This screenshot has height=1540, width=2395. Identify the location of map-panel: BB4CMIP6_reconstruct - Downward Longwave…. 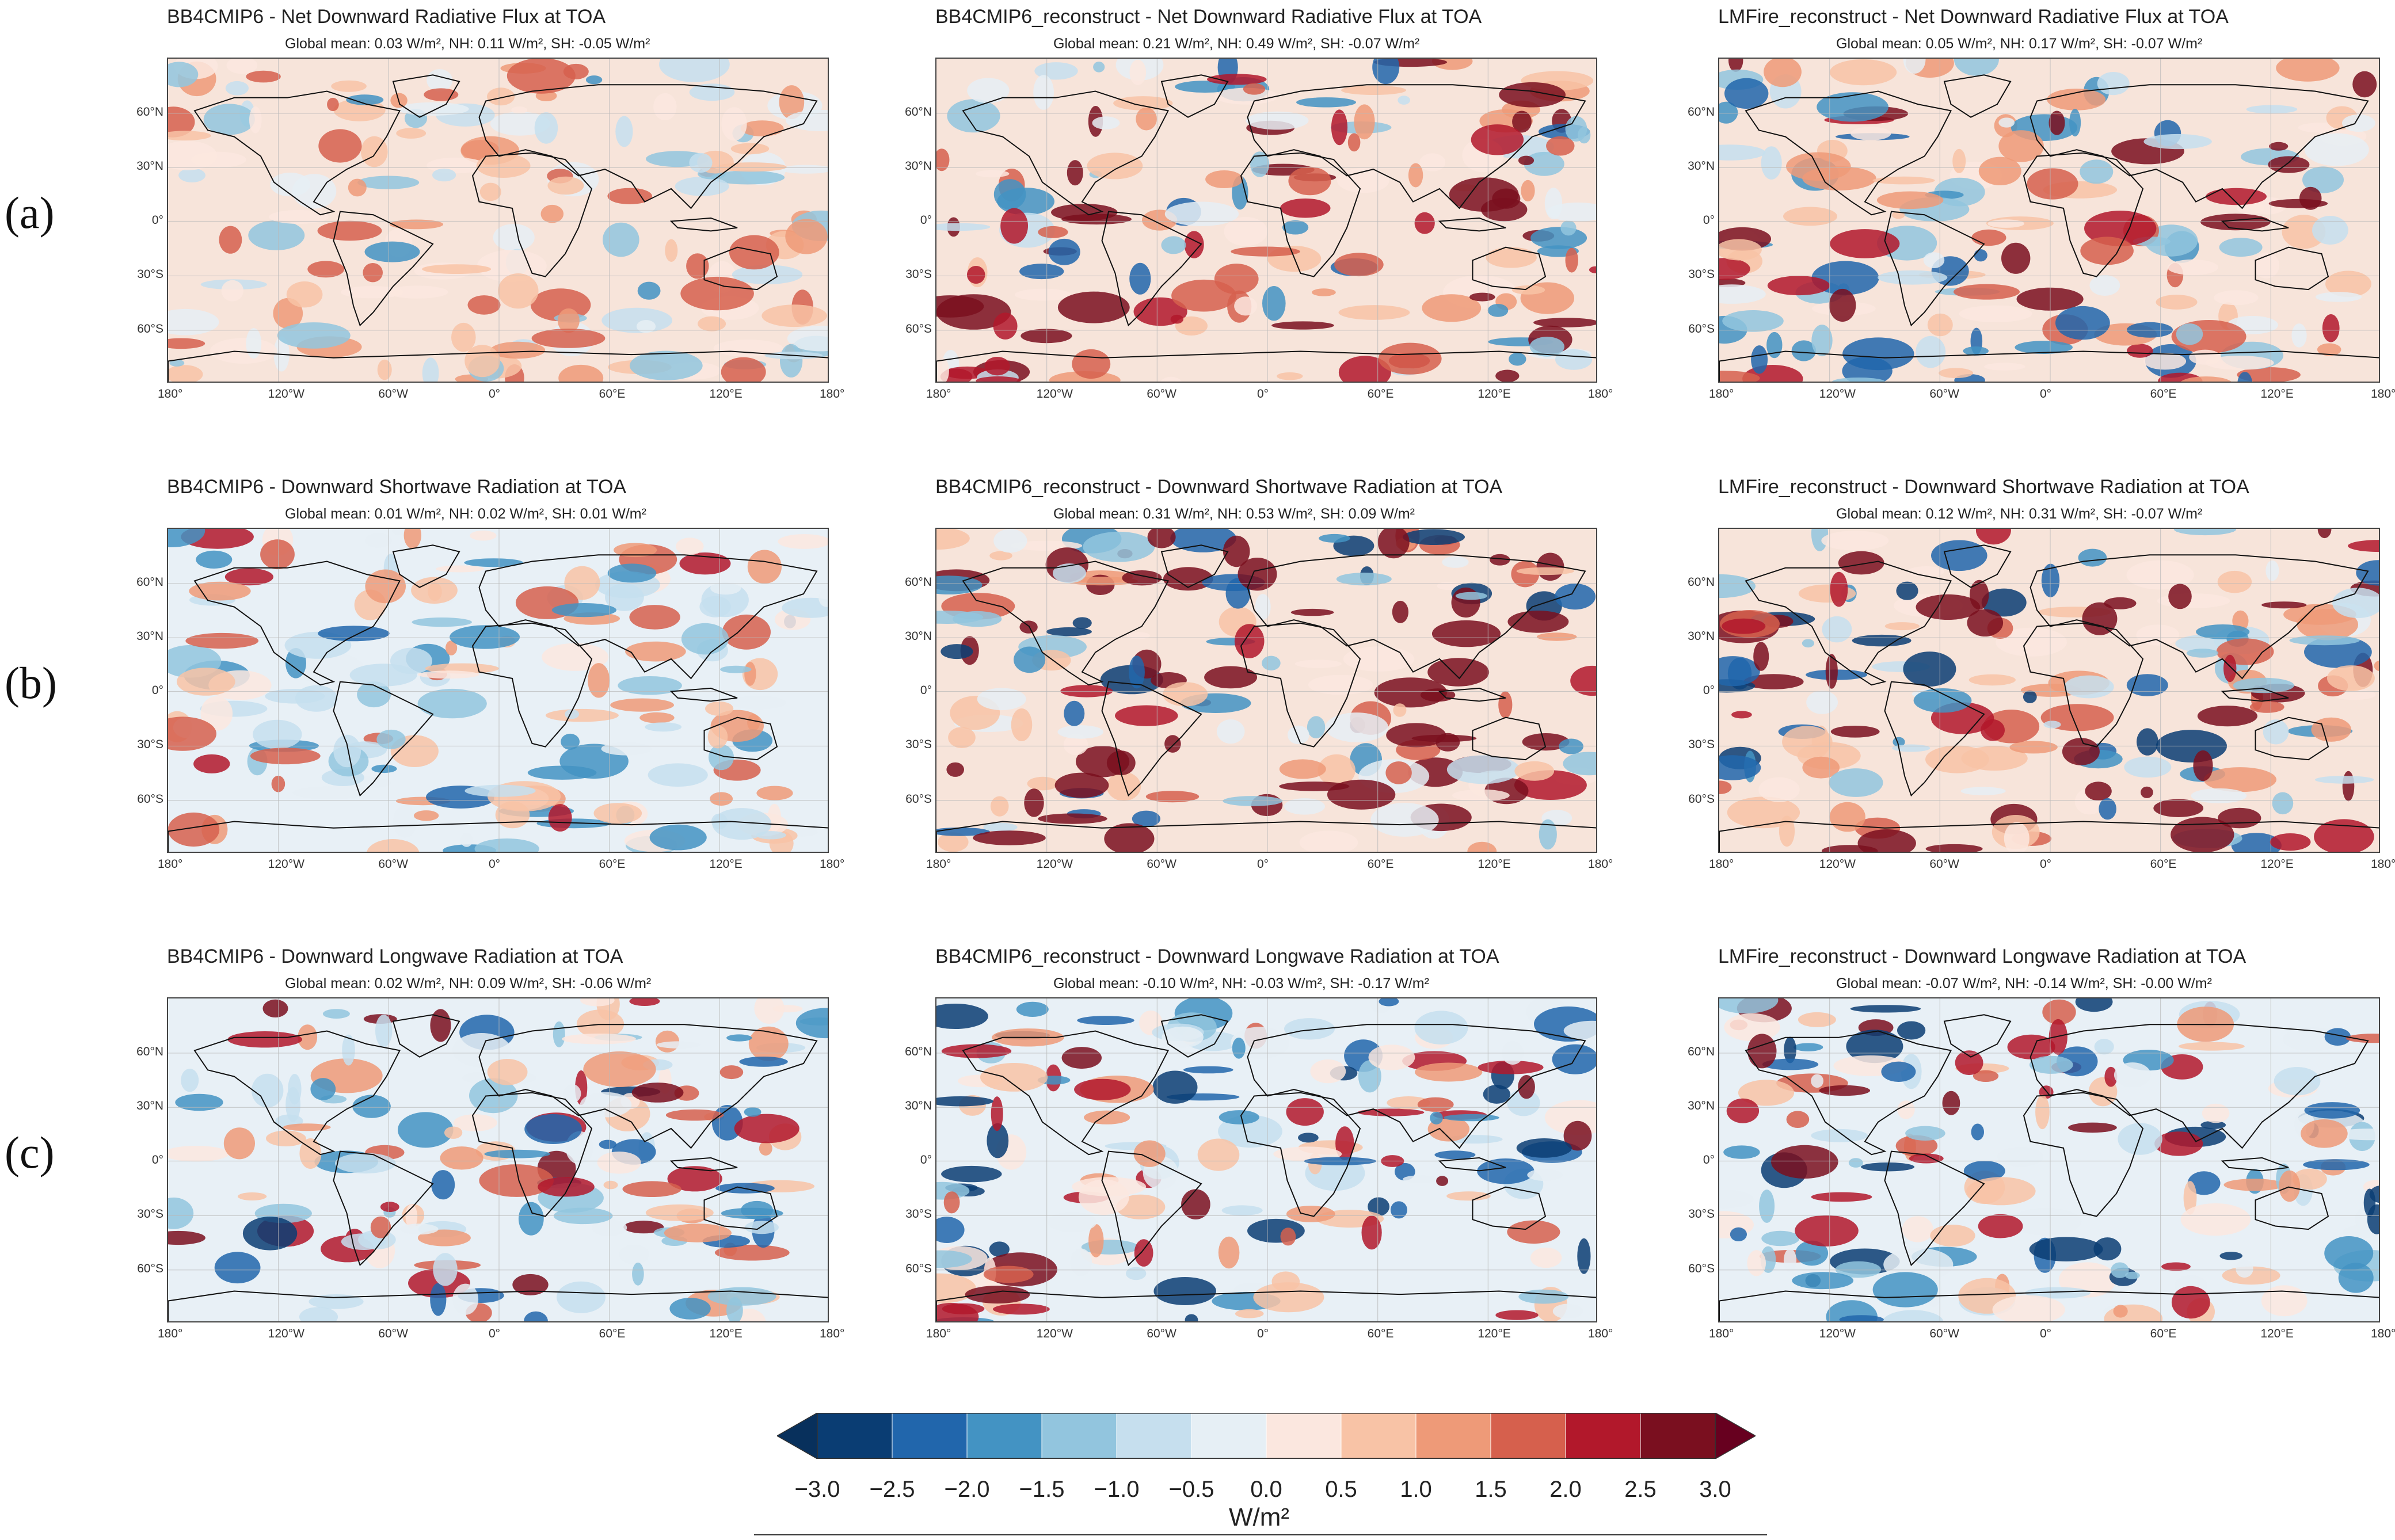
(1283, 1153).